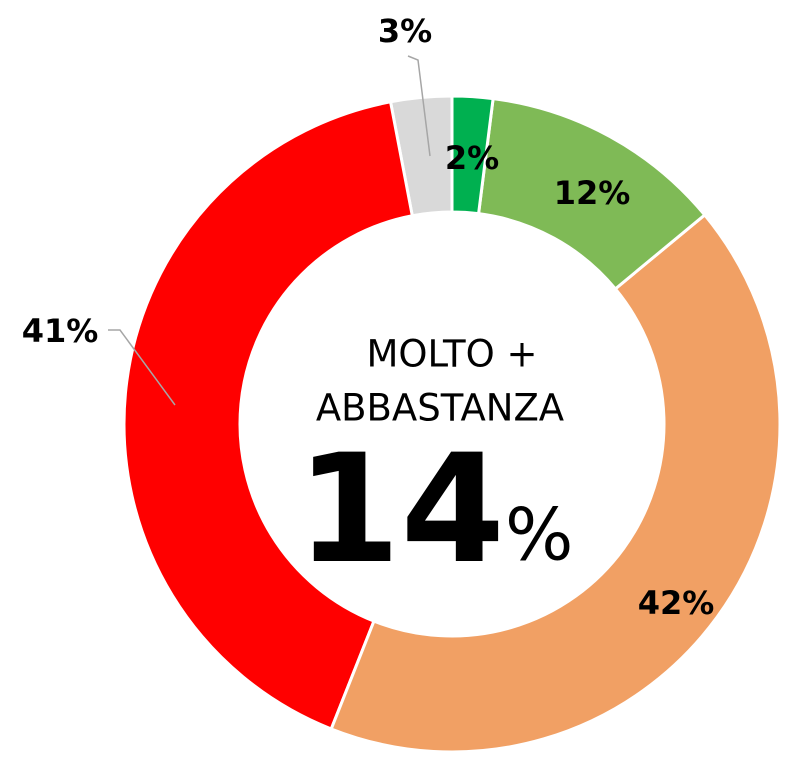 This screenshot has width=785, height=773. What do you see at coordinates (472, 158) in the screenshot?
I see `data-label: 2%` at bounding box center [472, 158].